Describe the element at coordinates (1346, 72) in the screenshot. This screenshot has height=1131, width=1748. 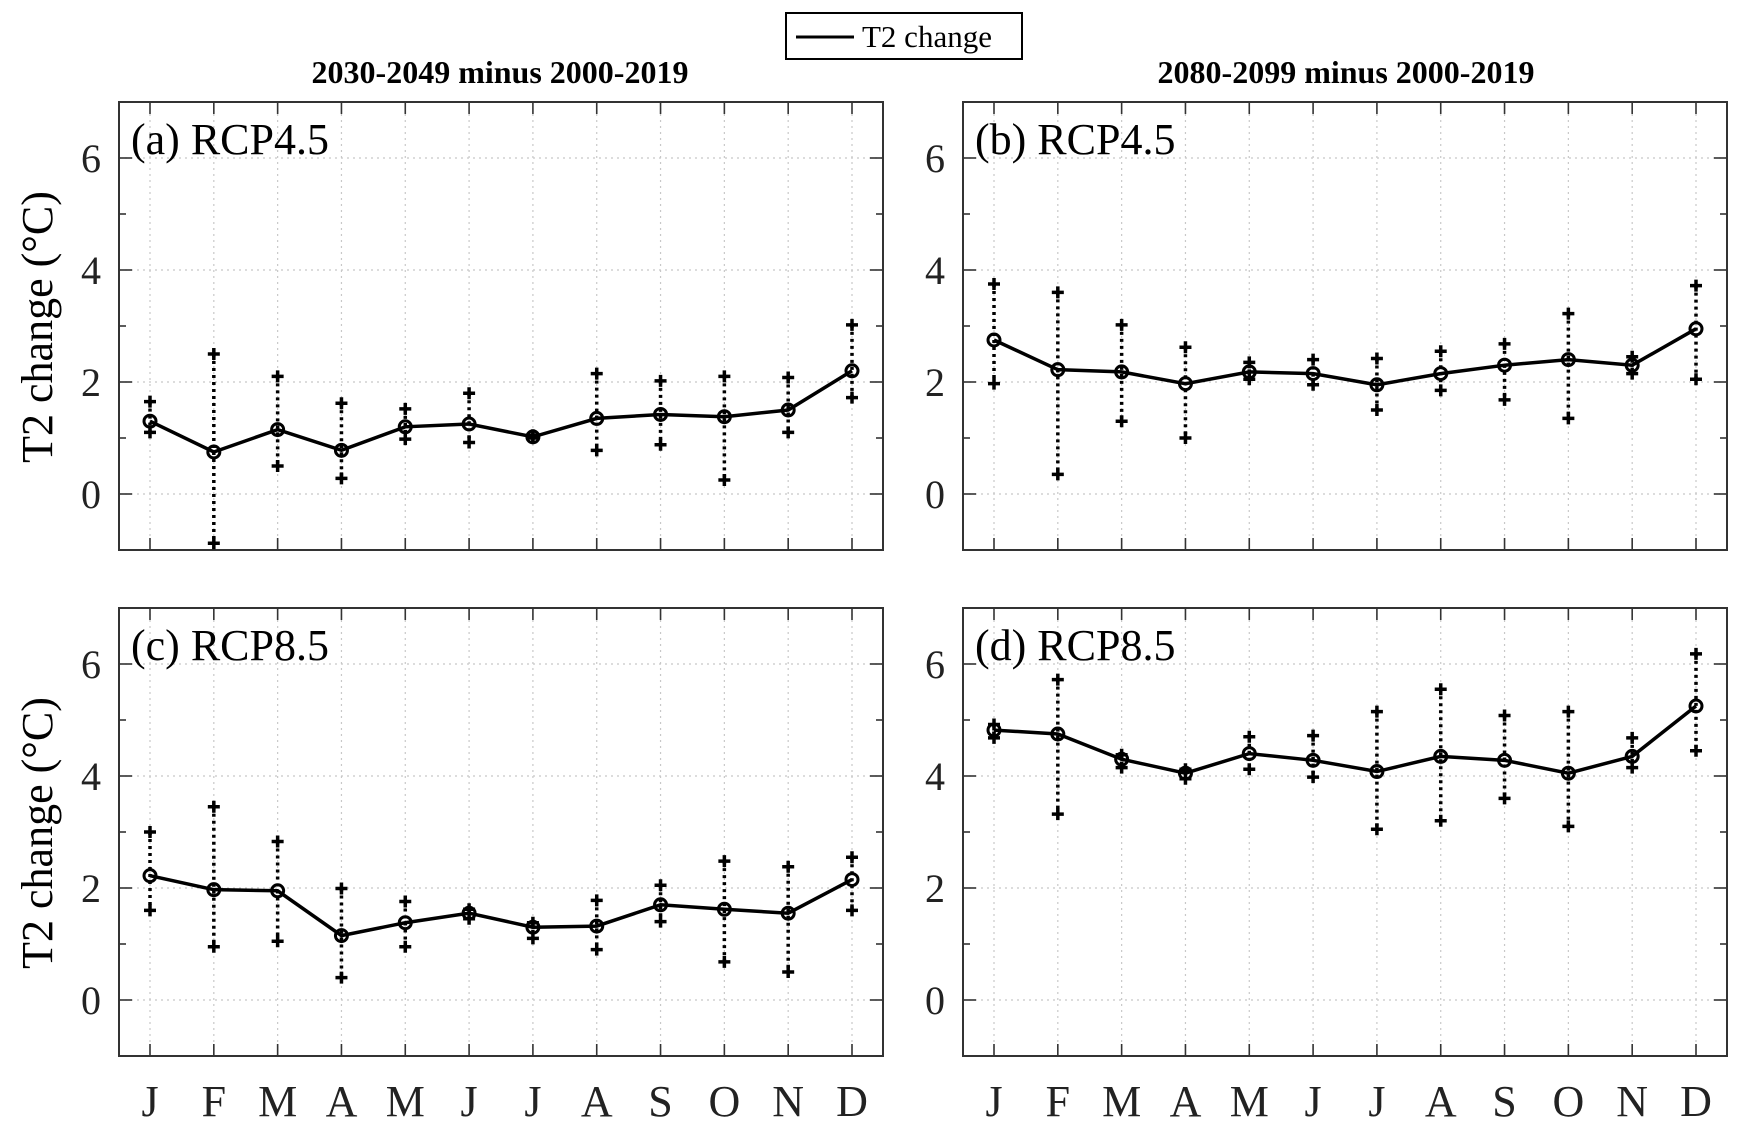
I see `column-title-right: 2080-2099 minus 2000-2019` at that location.